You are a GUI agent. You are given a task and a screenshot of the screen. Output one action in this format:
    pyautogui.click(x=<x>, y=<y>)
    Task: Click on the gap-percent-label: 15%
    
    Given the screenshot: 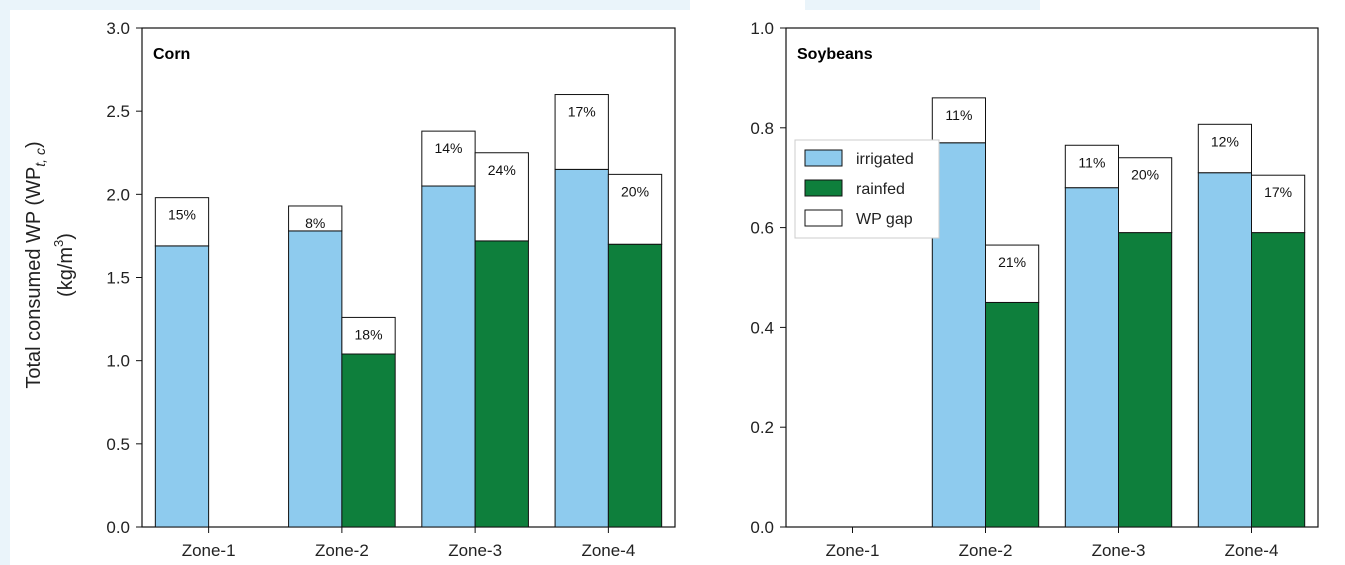 What is the action you would take?
    pyautogui.click(x=182, y=215)
    